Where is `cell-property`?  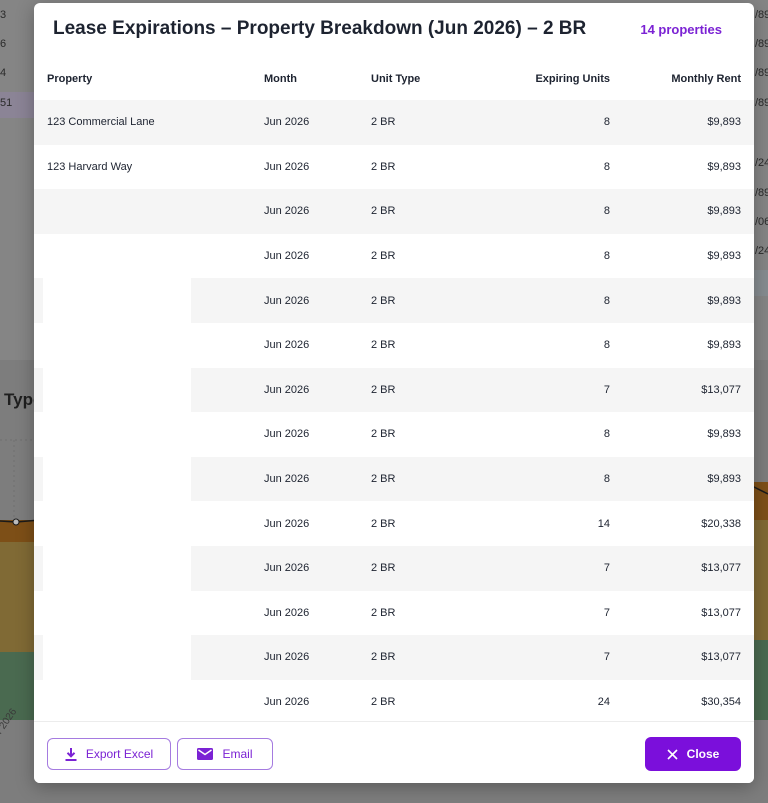
cell-property is located at coordinates (149, 211).